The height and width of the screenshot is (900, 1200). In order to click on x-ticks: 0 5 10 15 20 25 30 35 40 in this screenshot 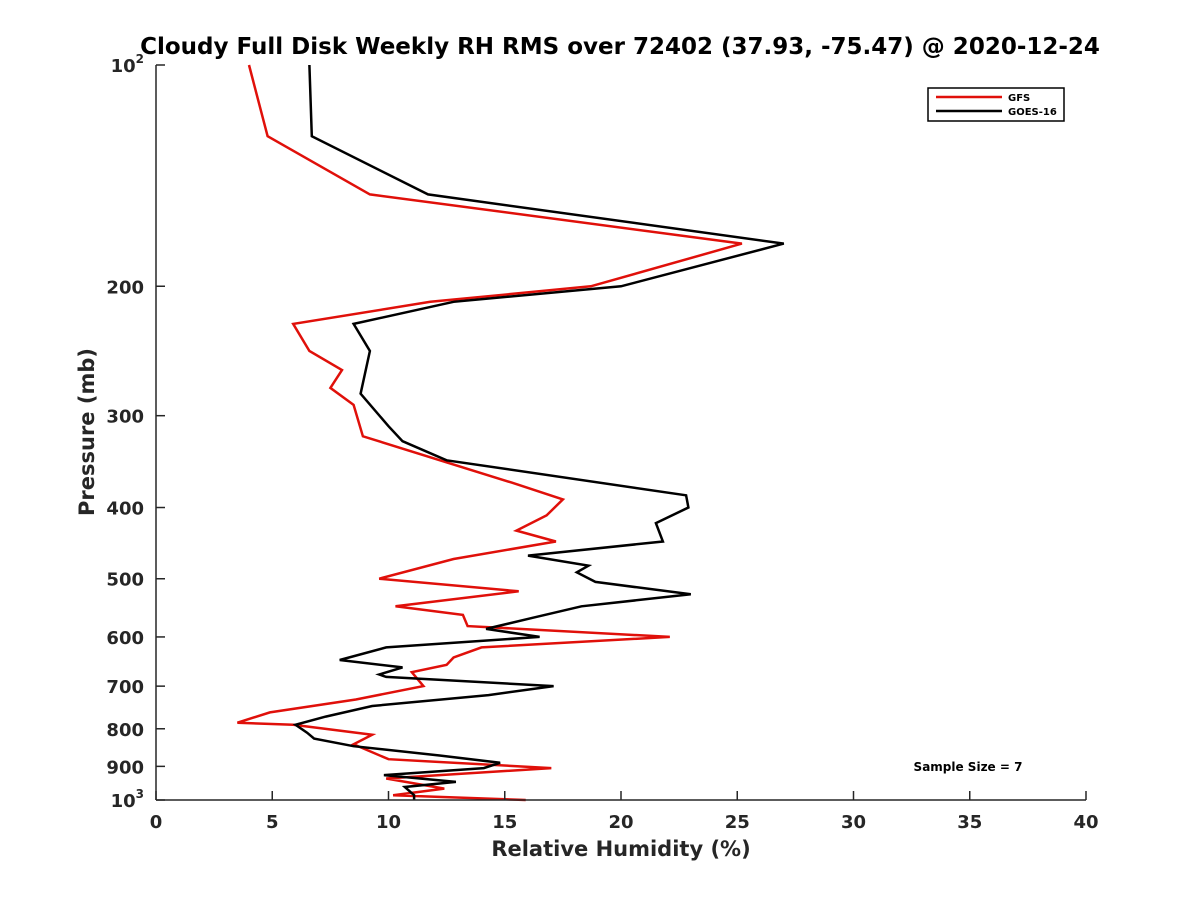, I will do `click(624, 812)`.